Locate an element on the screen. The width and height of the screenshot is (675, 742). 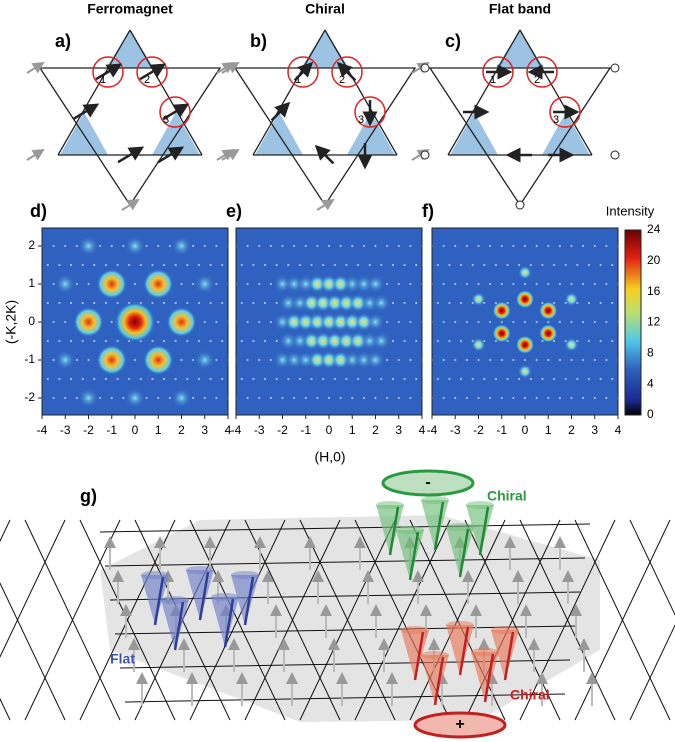
x-tick-label: -2 is located at coordinates (282, 430).